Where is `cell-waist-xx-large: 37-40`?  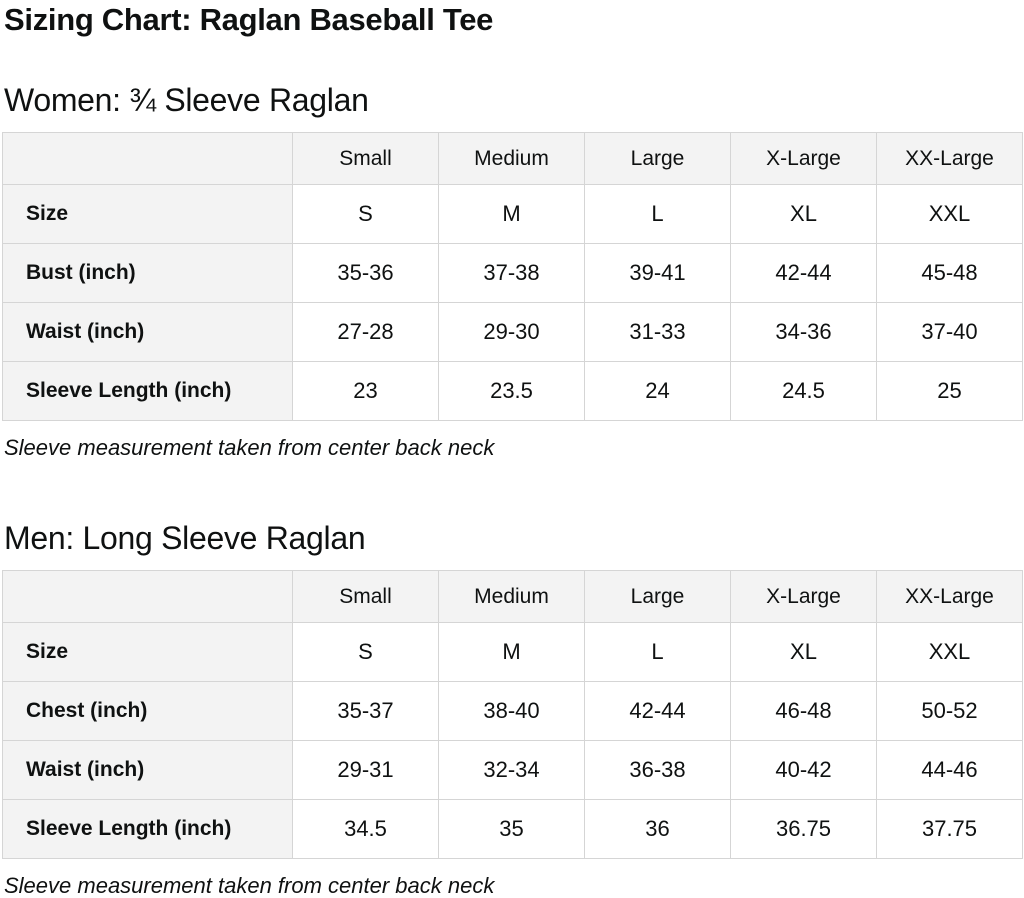
cell-waist-xx-large: 37-40 is located at coordinates (949, 332).